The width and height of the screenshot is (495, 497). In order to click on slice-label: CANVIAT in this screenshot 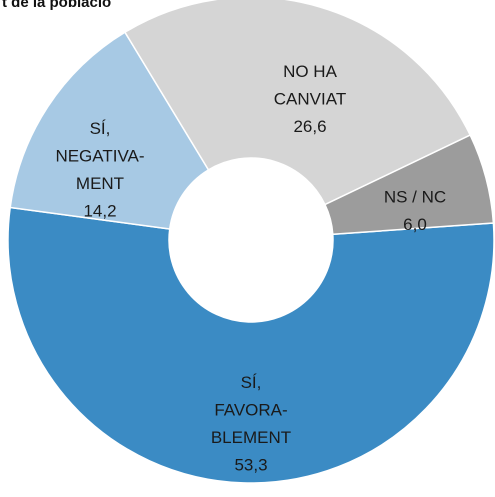, I will do `click(310, 98)`.